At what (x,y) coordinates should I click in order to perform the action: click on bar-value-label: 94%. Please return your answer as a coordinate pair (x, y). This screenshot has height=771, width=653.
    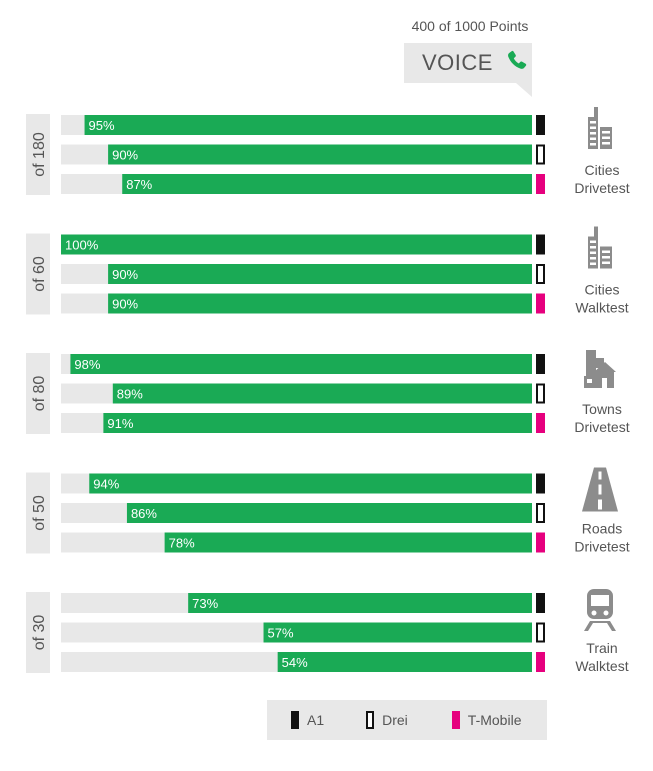
    Looking at the image, I should click on (106, 484).